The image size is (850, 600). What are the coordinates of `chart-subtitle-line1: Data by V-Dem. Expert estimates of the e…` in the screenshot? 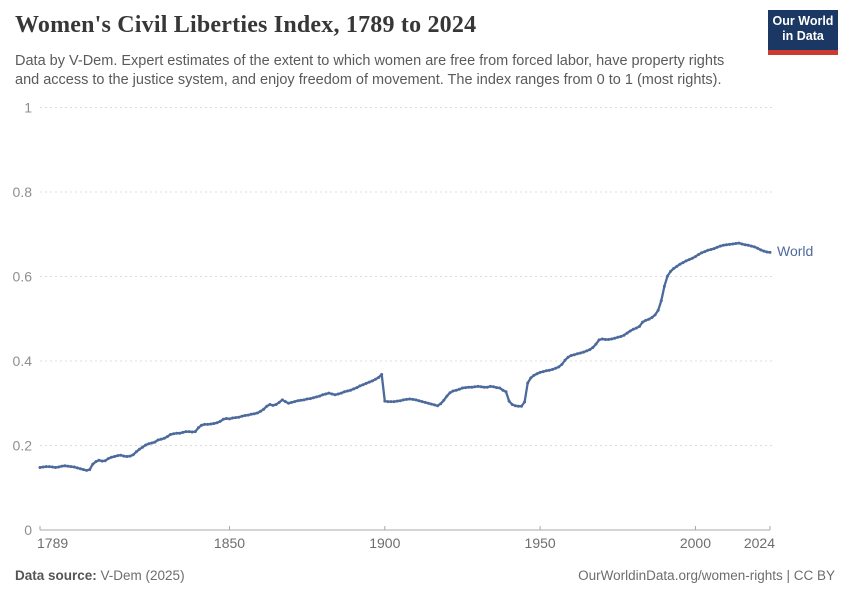 It's located at (370, 61).